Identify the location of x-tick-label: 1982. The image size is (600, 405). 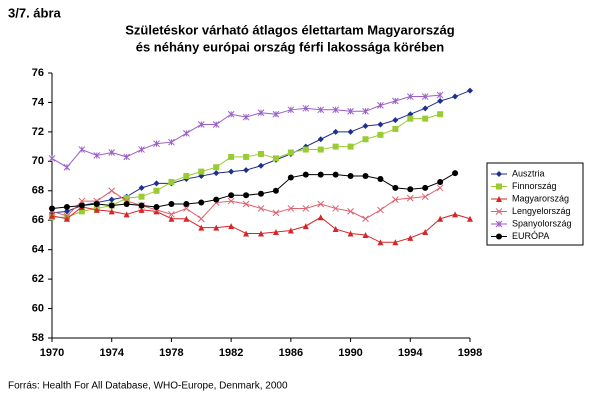
(231, 353).